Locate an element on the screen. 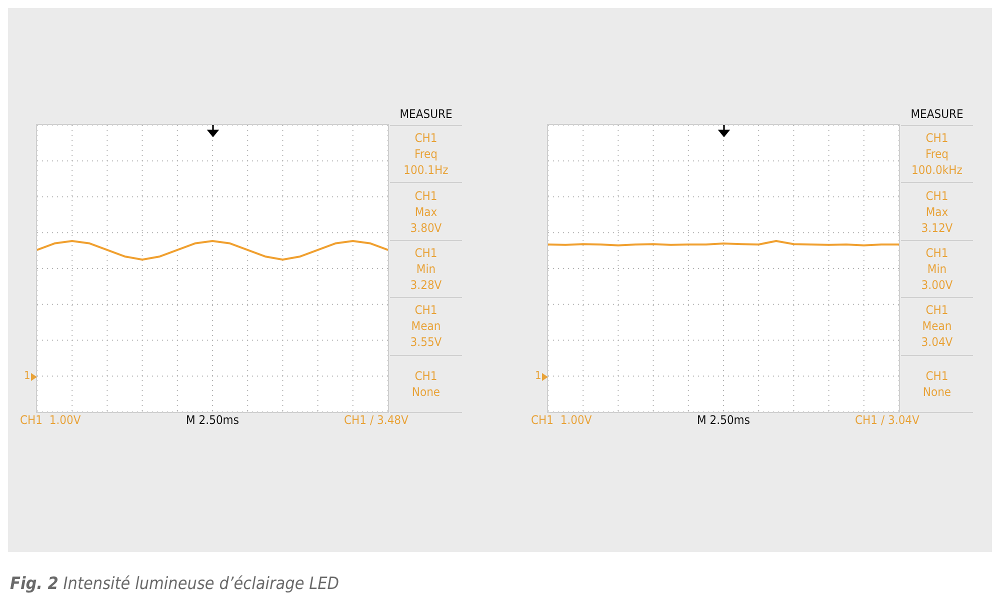  text: CH1 Mean 3.04V is located at coordinates (937, 326).